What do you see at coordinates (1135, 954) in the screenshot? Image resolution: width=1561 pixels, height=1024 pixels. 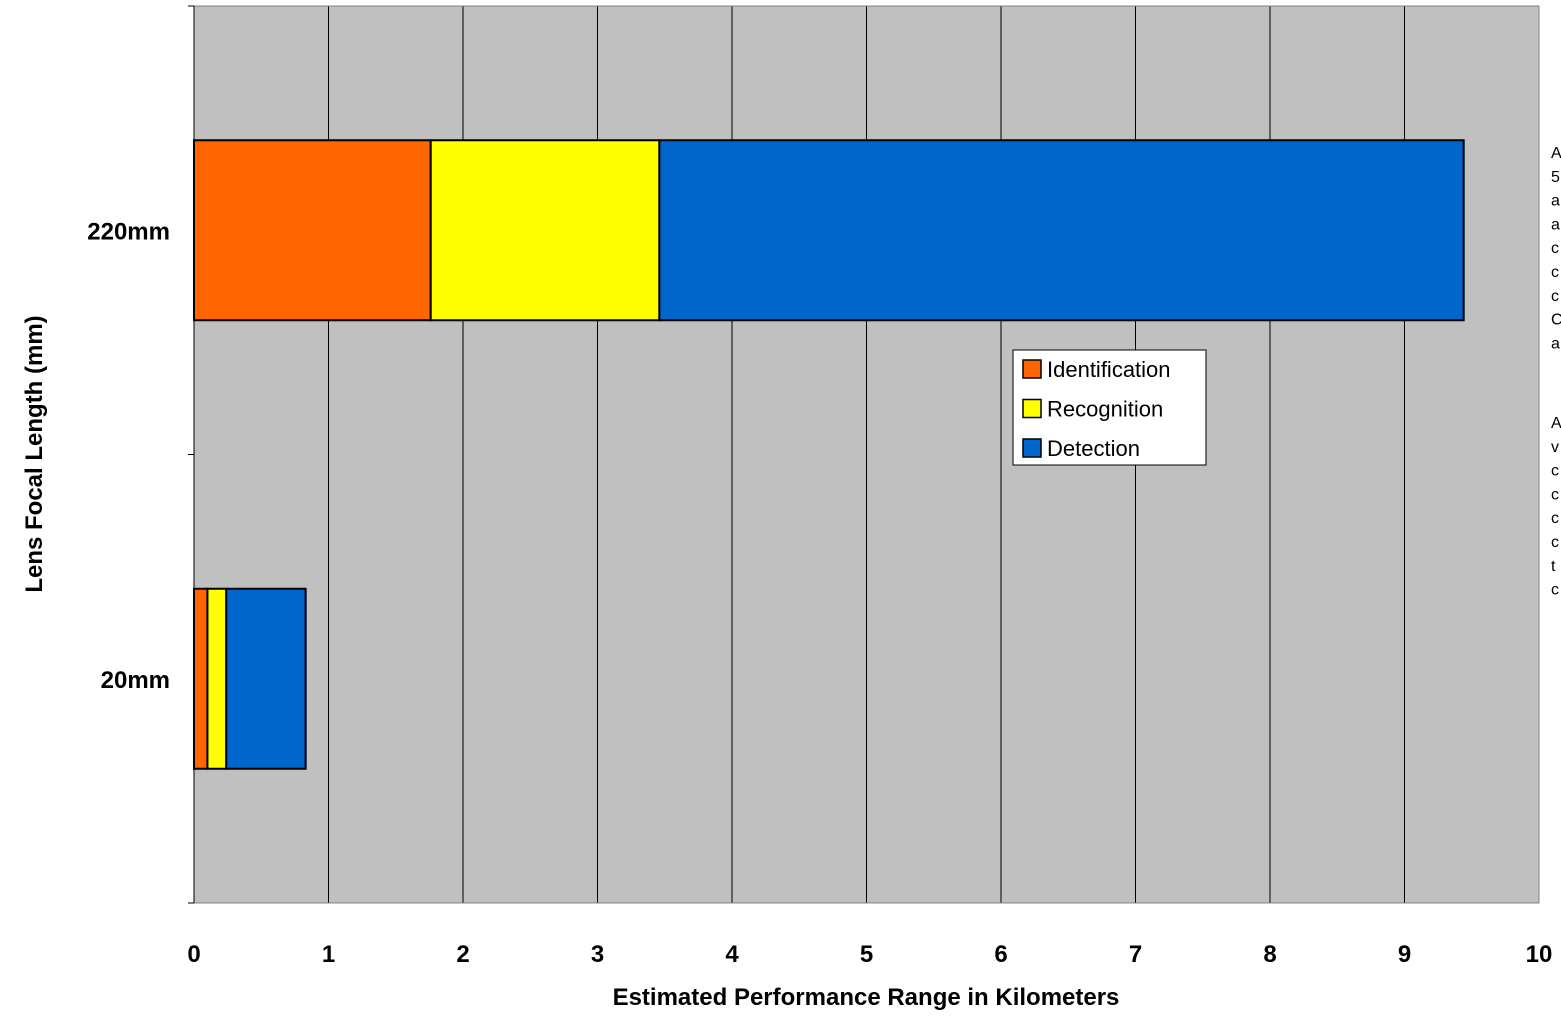 I see `x-tick-label-7: 7` at bounding box center [1135, 954].